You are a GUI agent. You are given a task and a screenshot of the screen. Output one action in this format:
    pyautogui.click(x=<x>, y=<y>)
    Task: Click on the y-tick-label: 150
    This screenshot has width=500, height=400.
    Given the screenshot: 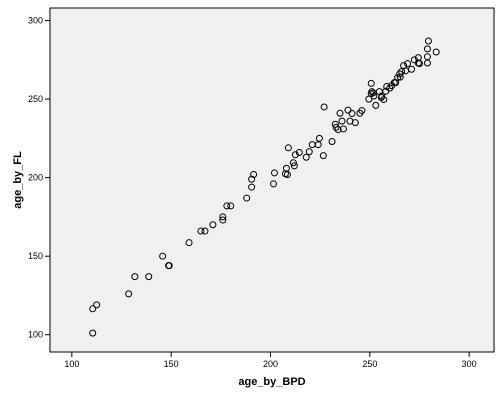 What is the action you would take?
    pyautogui.click(x=35, y=256)
    